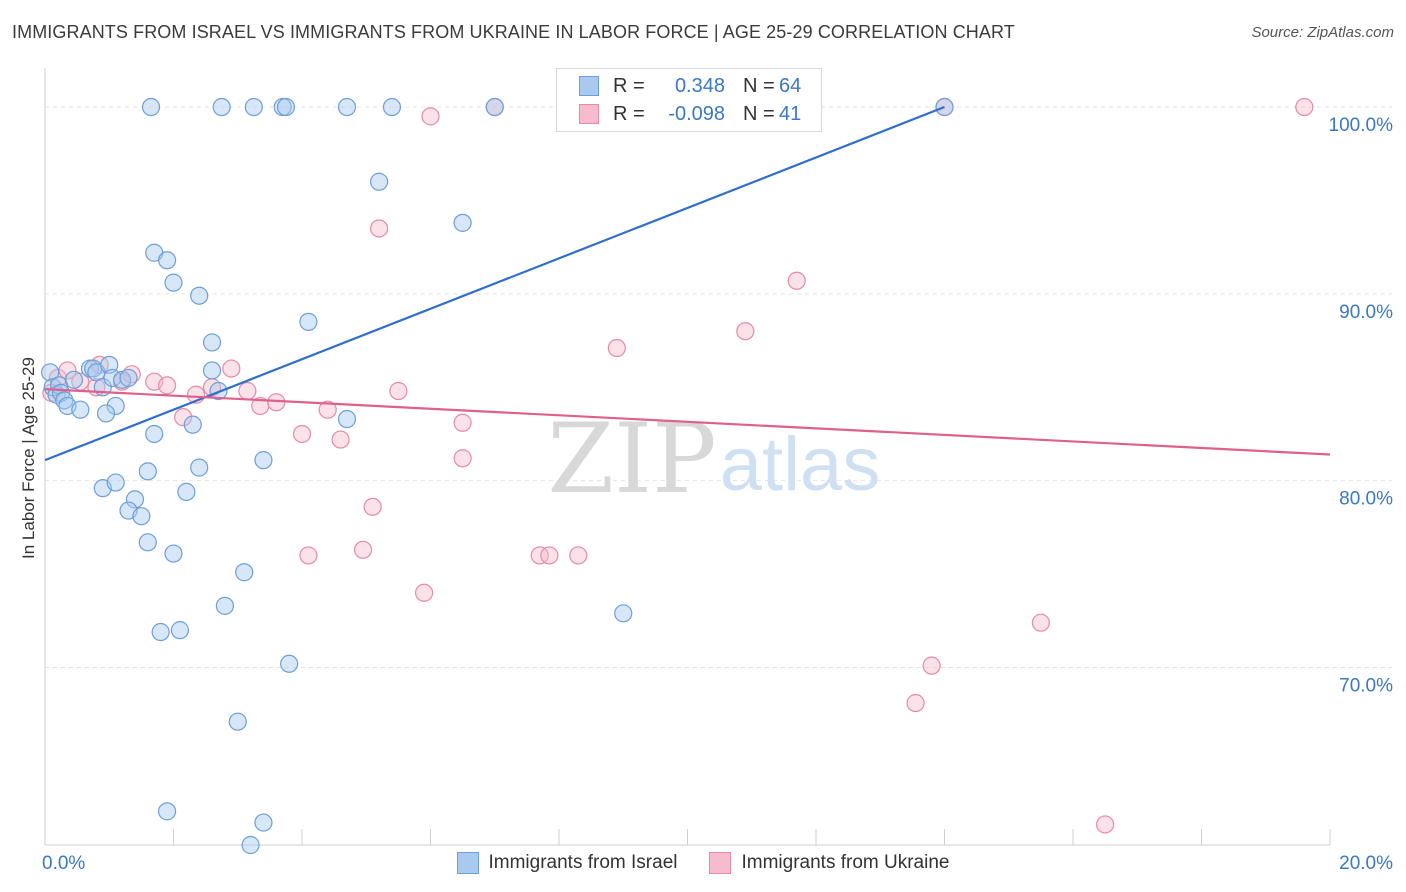 Image resolution: width=1406 pixels, height=892 pixels. I want to click on r-value: 0.348, so click(699, 85).